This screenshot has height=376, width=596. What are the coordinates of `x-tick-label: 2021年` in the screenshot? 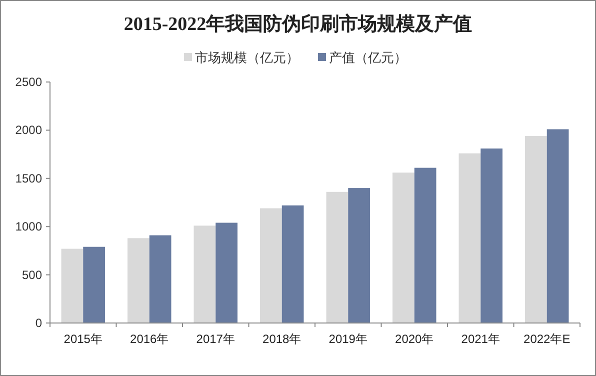 It's located at (480, 339).